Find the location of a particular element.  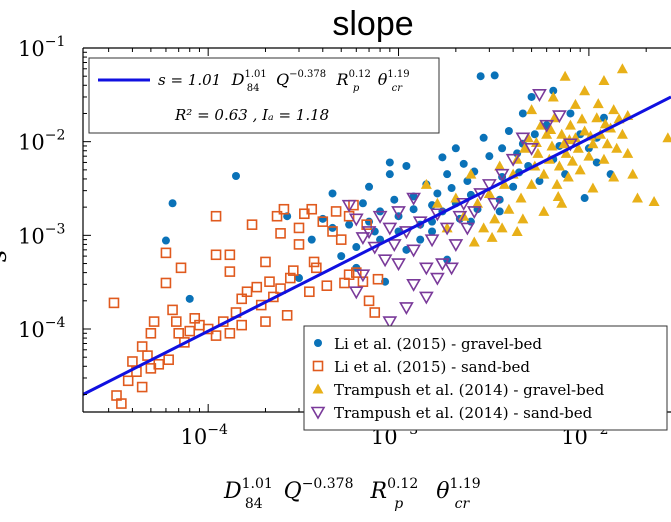

legend-label: Trampush et al. (2014) - gravel-bed is located at coordinates (469, 390).